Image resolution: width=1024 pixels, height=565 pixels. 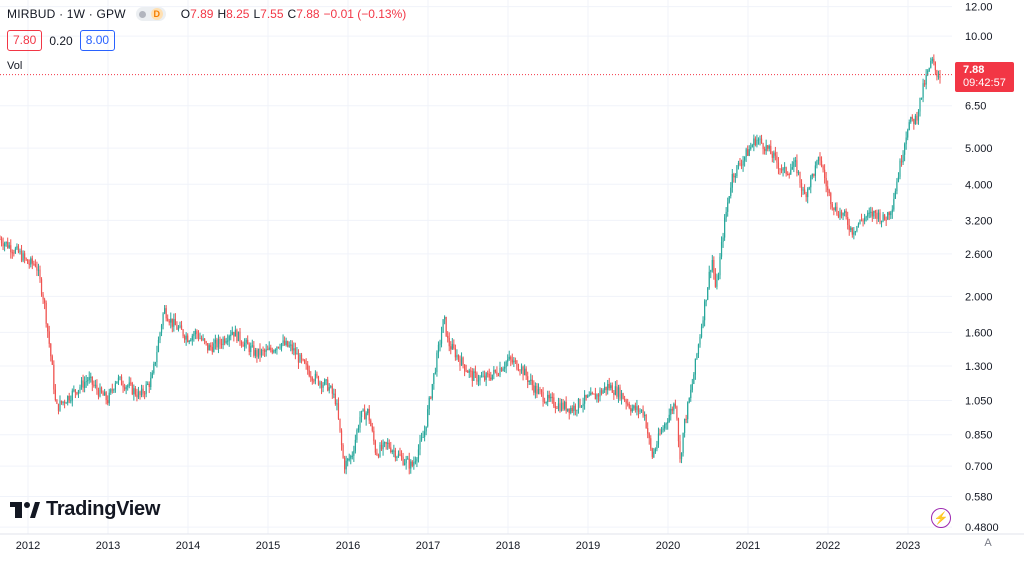 What do you see at coordinates (988, 543) in the screenshot?
I see `auto-scale-button: A` at bounding box center [988, 543].